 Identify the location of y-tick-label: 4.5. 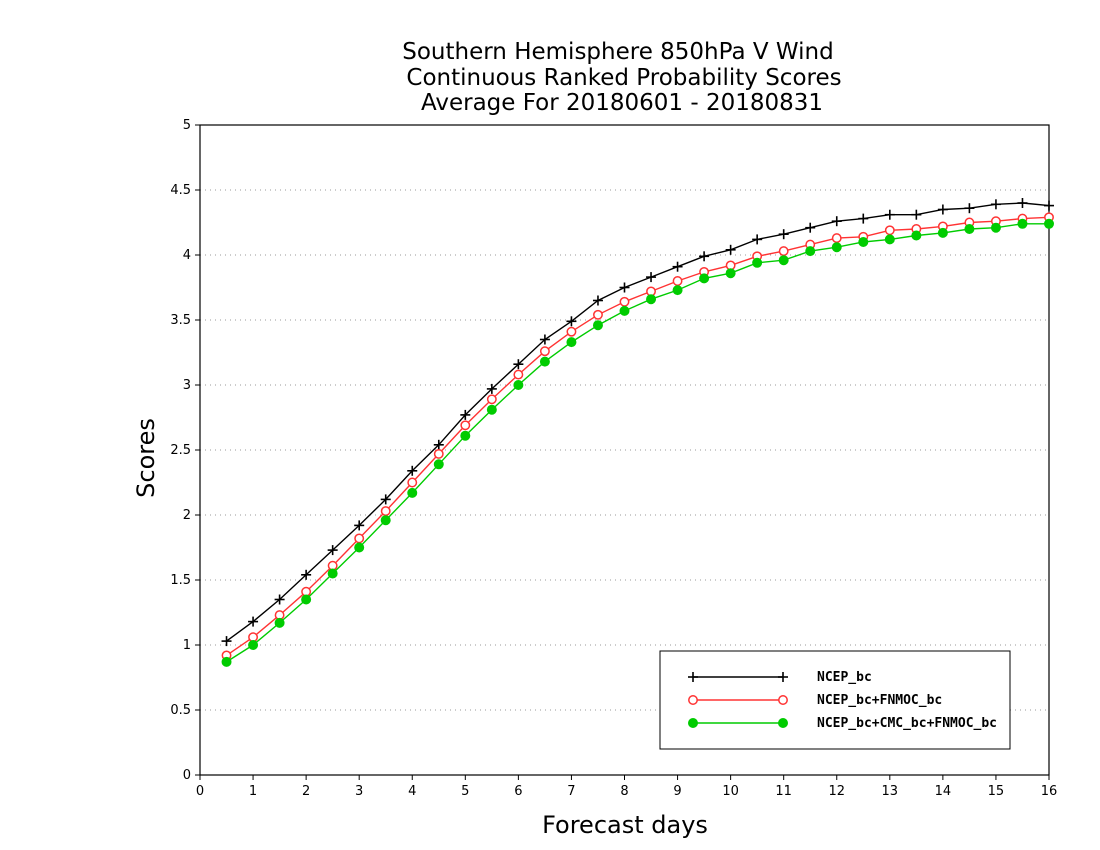
(180, 190).